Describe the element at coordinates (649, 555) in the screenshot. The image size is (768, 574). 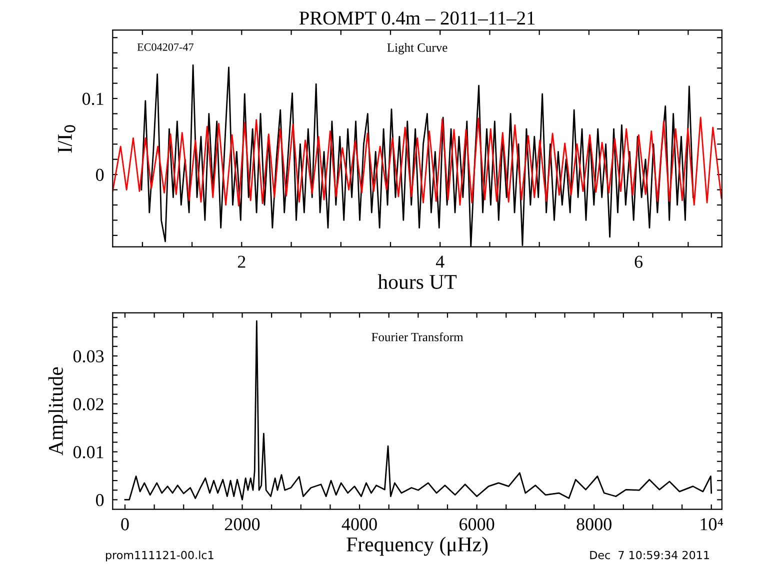
I see `text: Dec 7 10:59:34 2011` at that location.